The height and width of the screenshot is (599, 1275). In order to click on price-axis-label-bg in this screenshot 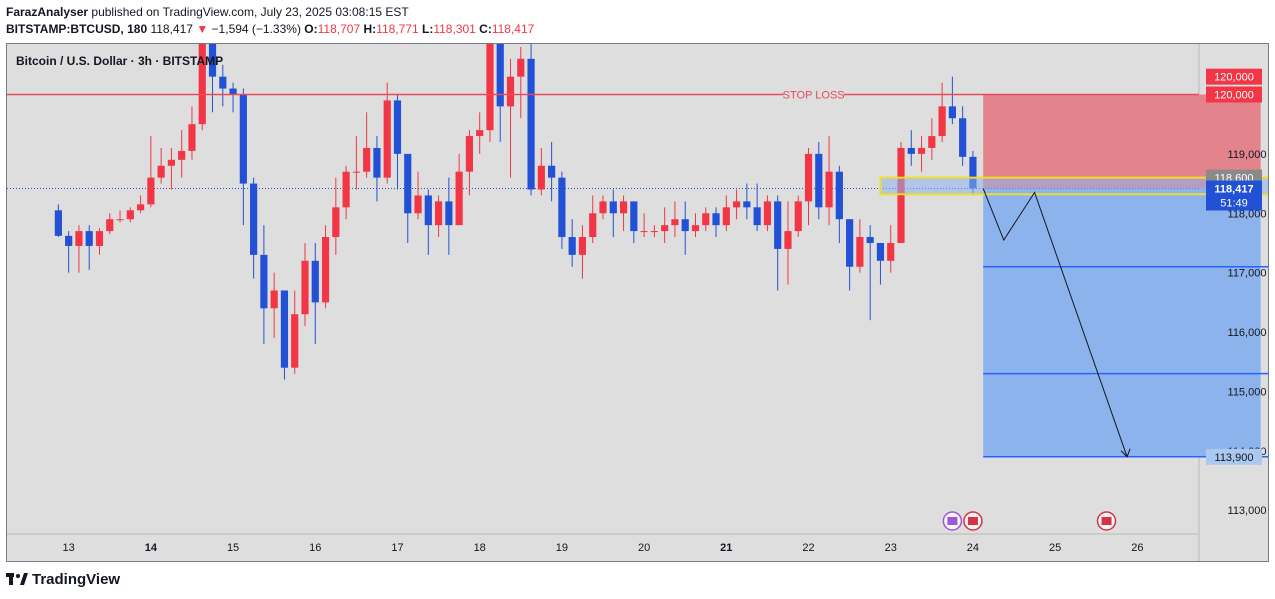, I will do `click(1234, 456)`.